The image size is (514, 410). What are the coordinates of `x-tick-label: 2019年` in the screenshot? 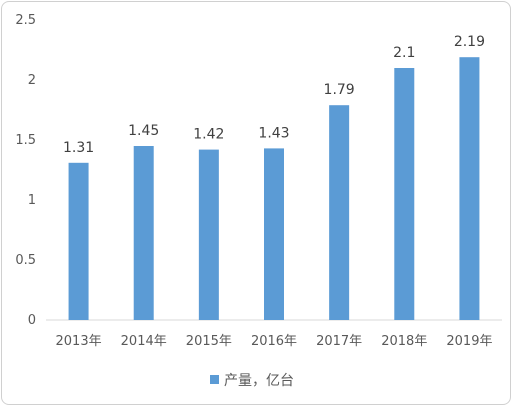 It's located at (469, 341).